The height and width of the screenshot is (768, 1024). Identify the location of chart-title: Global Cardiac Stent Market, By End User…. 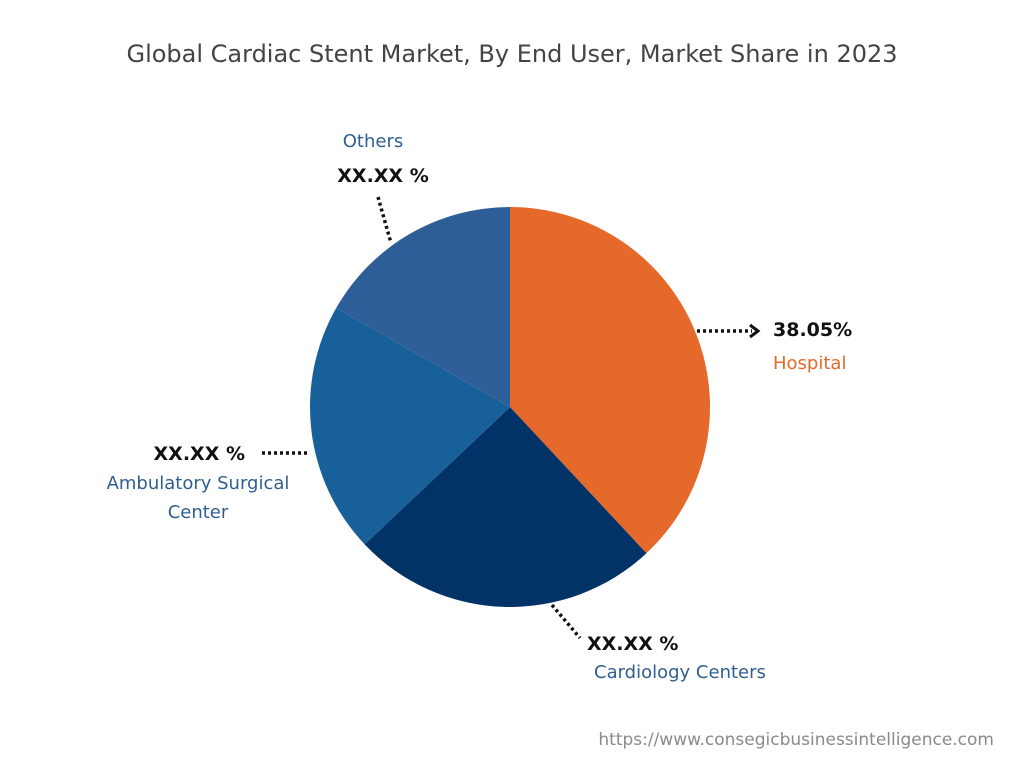
(512, 54).